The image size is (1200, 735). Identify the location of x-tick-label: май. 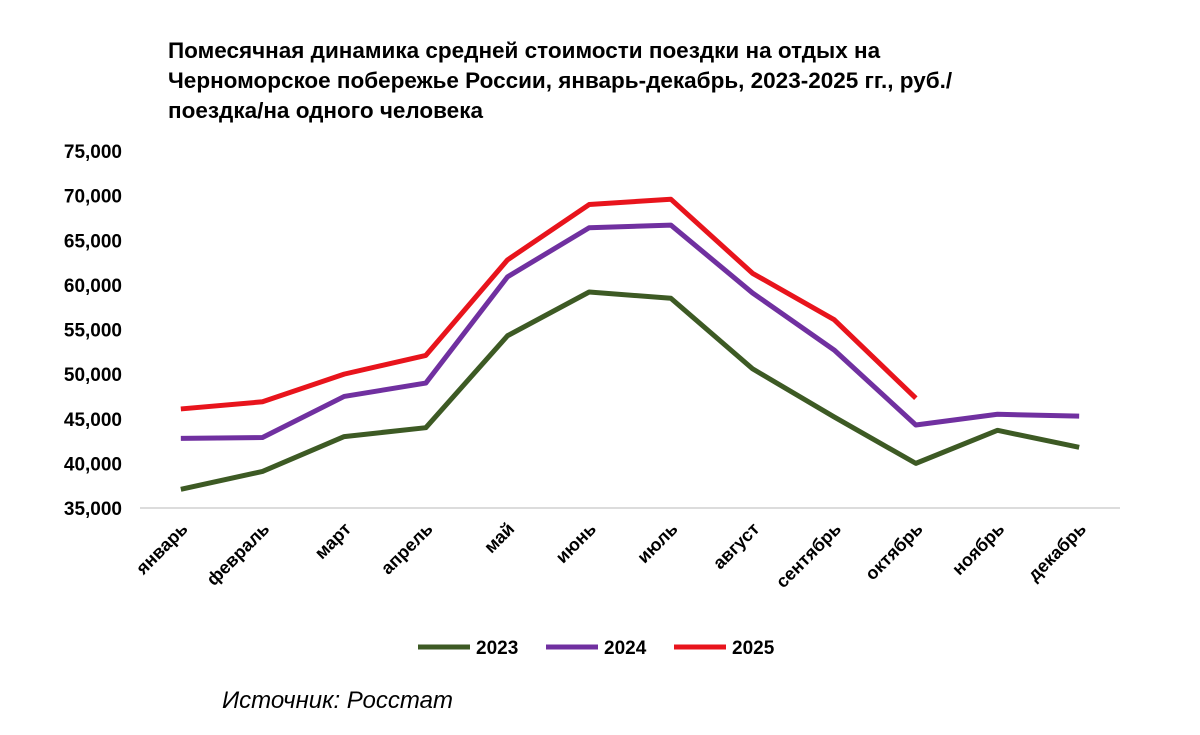
(499, 538).